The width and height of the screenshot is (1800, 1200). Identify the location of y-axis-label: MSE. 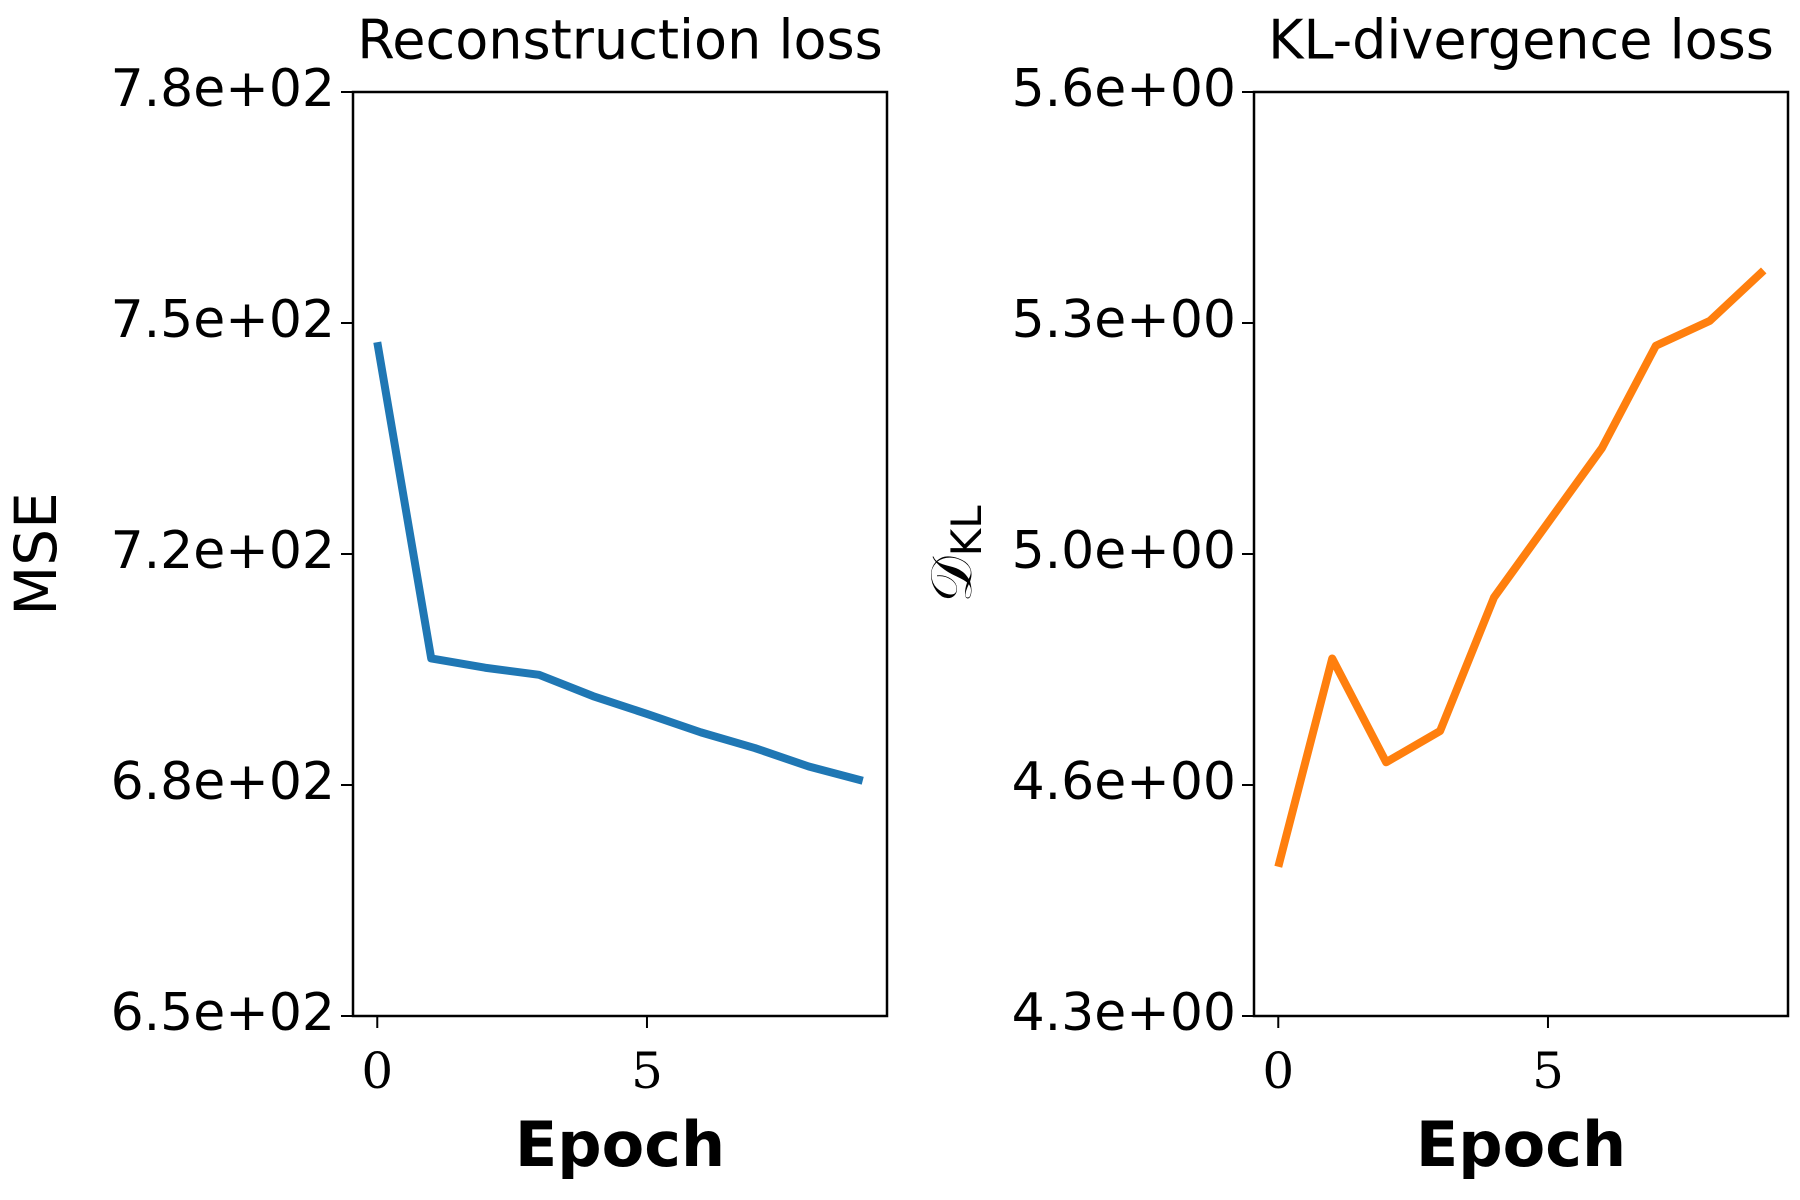
(36, 554).